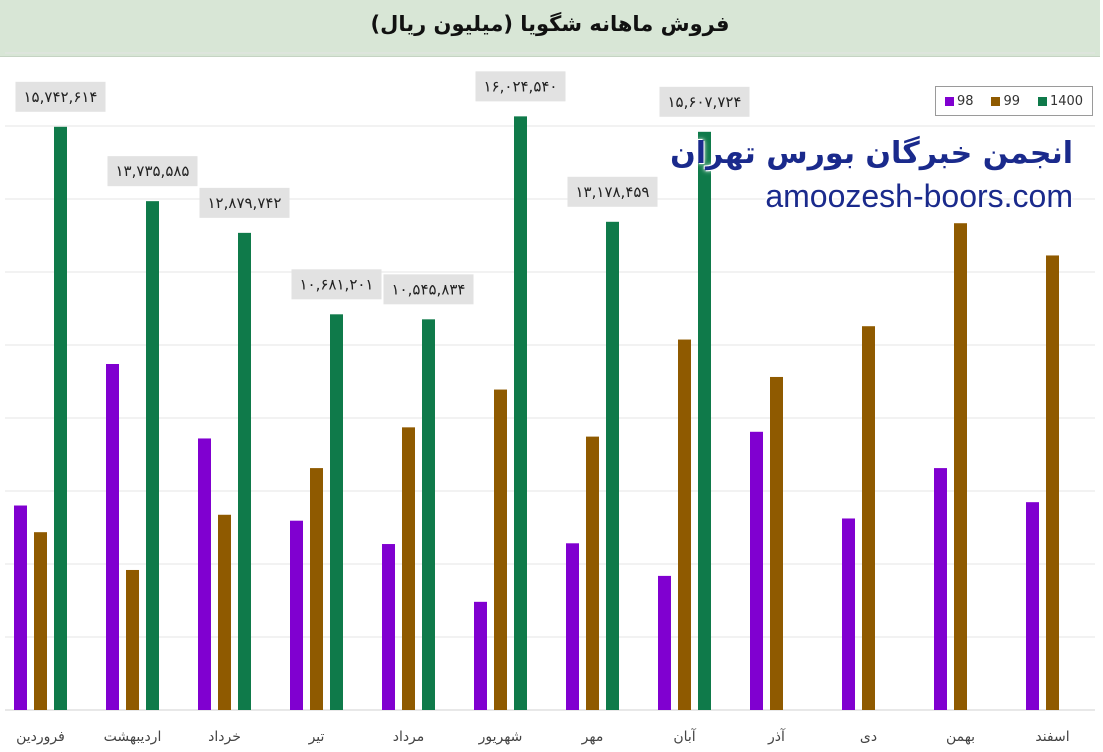  What do you see at coordinates (684, 736) in the screenshot?
I see `x-tick-label: آبان` at bounding box center [684, 736].